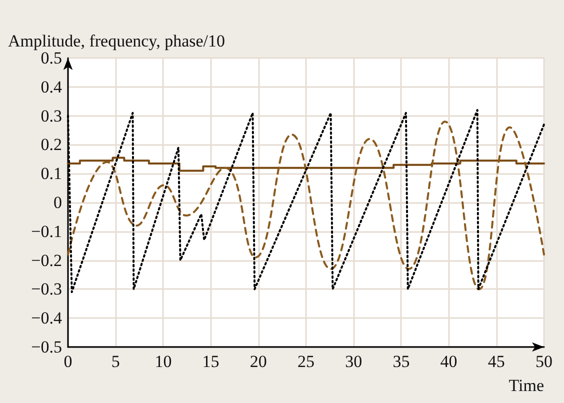 The height and width of the screenshot is (403, 564). I want to click on y-tick-label: −0.2, so click(46, 260).